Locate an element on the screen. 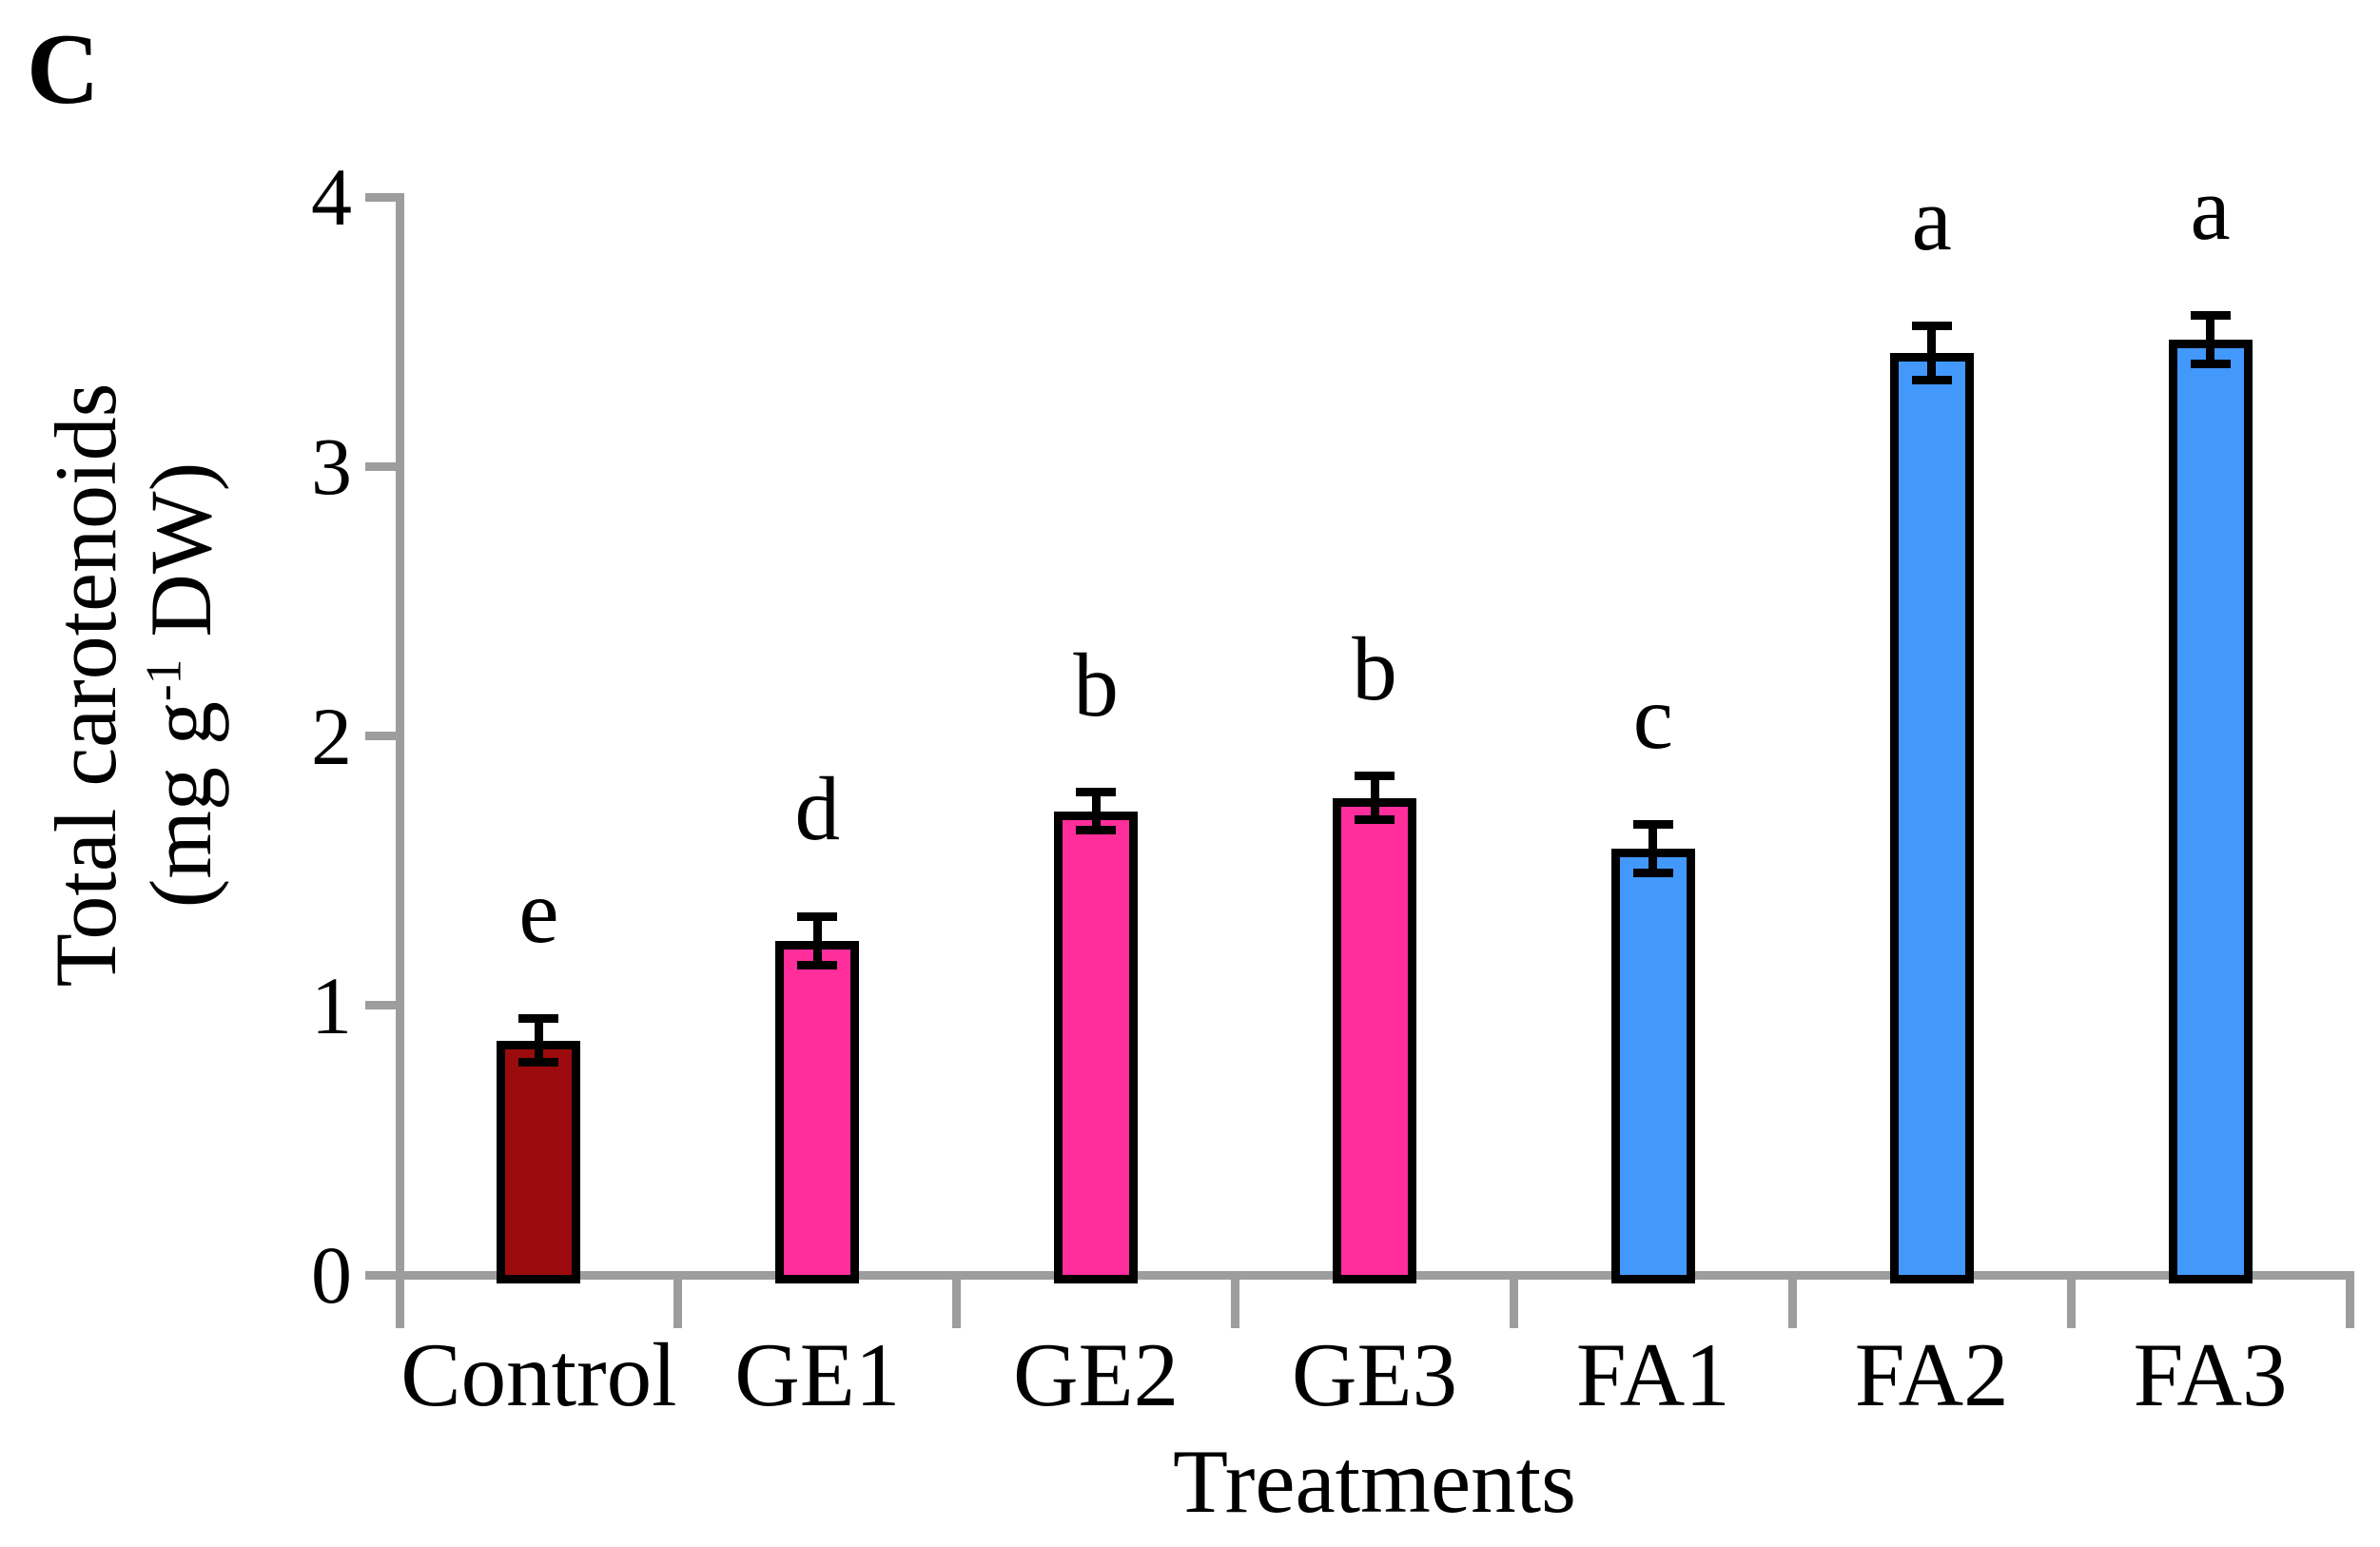 The height and width of the screenshot is (1547, 2380). y-tick-label: 4 is located at coordinates (331, 197).